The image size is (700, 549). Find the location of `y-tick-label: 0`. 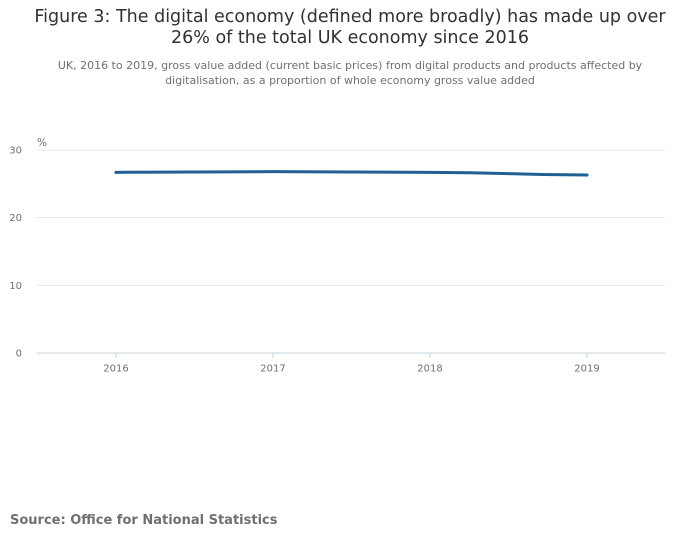

y-tick-label: 0 is located at coordinates (19, 354).